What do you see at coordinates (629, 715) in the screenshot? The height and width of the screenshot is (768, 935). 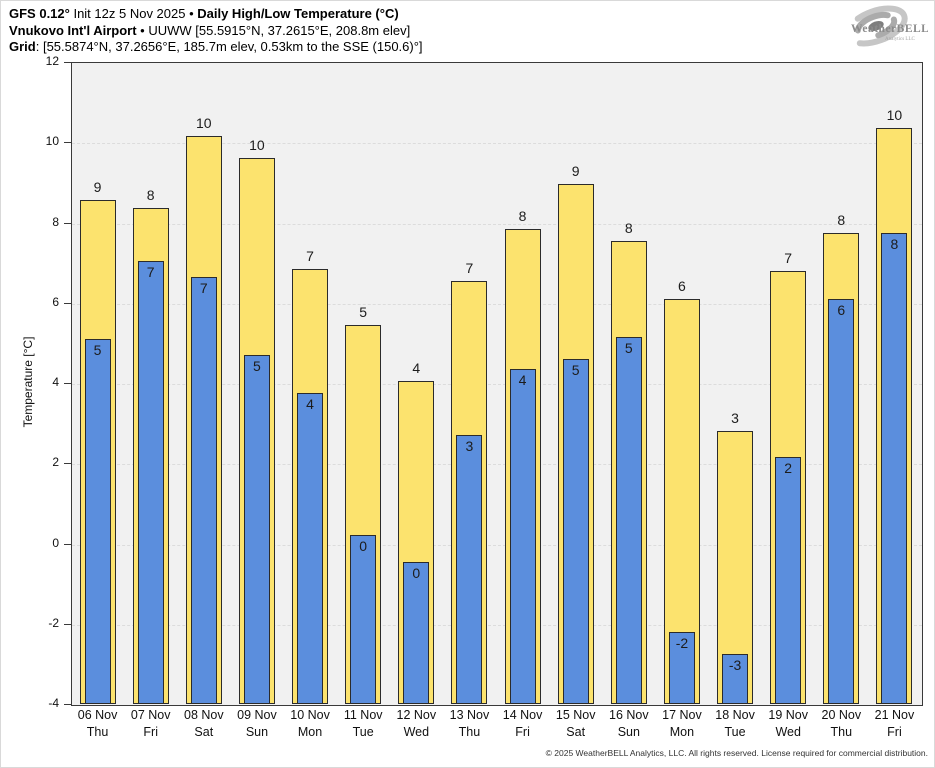 I see `x-tick-date: 16 Nov` at bounding box center [629, 715].